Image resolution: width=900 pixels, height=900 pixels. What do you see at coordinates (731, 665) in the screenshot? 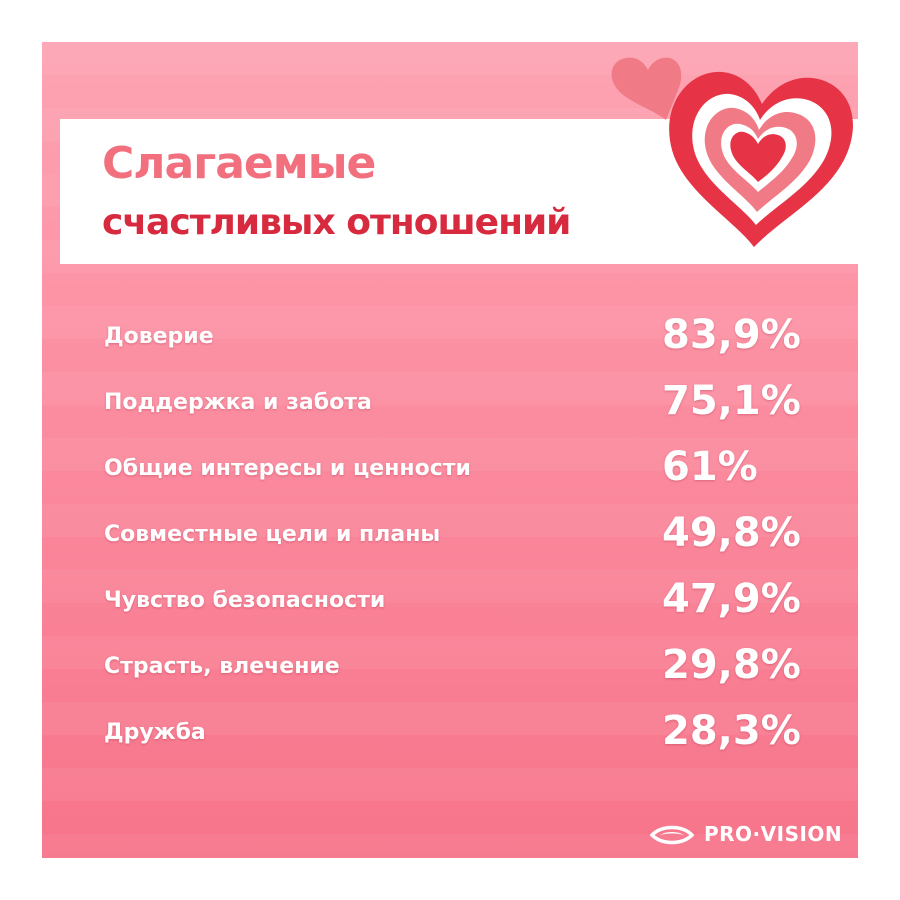
I see `item-value: 29,8%` at bounding box center [731, 665].